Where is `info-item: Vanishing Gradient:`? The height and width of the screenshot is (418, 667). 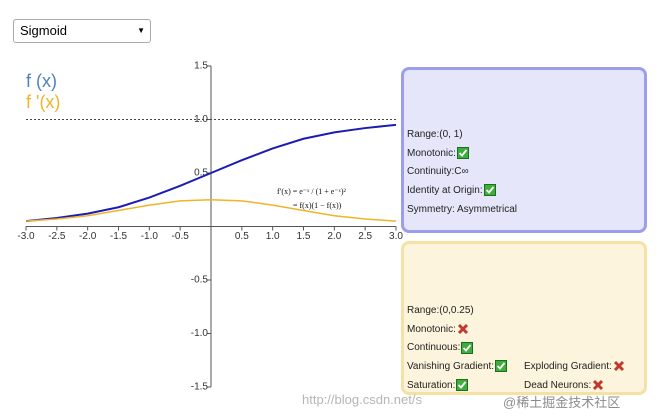
info-item: Vanishing Gradient: is located at coordinates (465, 366).